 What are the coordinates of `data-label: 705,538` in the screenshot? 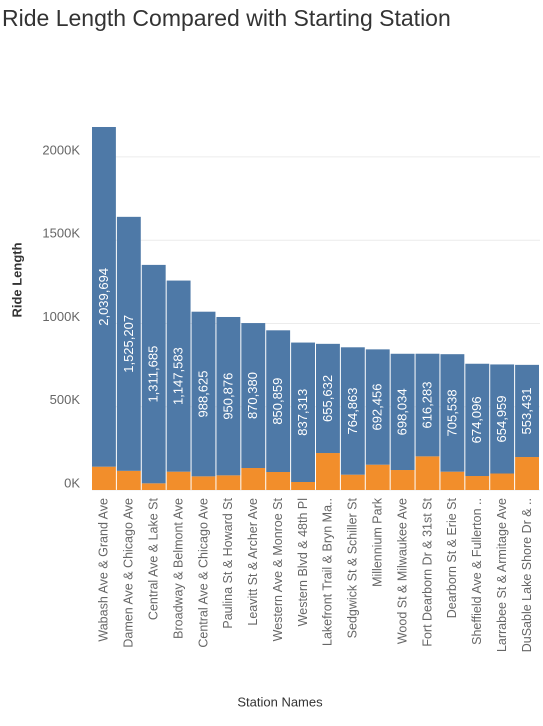 It's located at (451, 412).